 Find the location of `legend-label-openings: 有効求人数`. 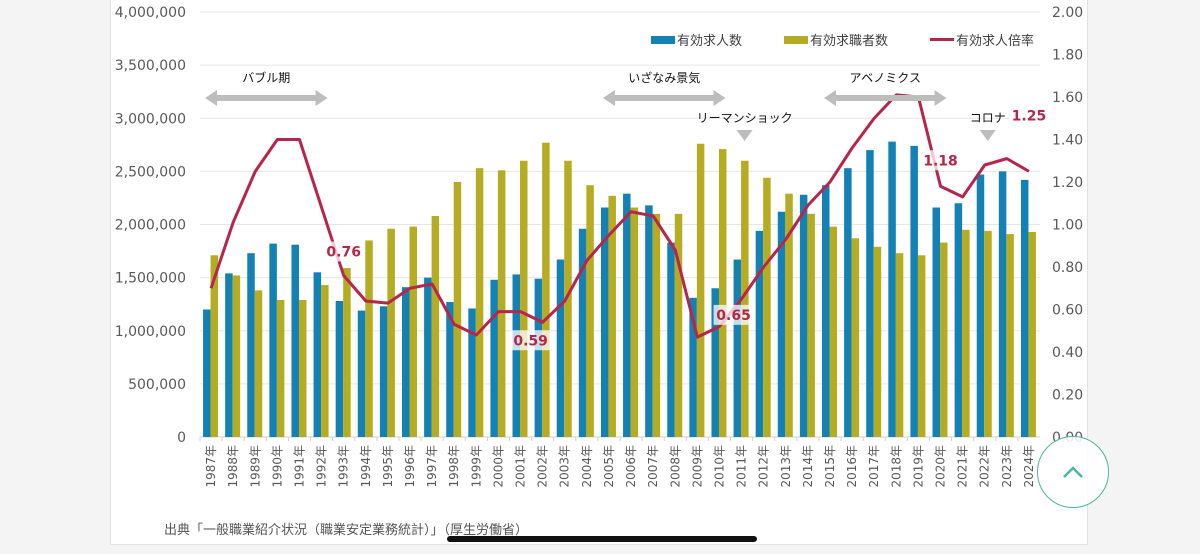

legend-label-openings: 有効求人数 is located at coordinates (709, 41).